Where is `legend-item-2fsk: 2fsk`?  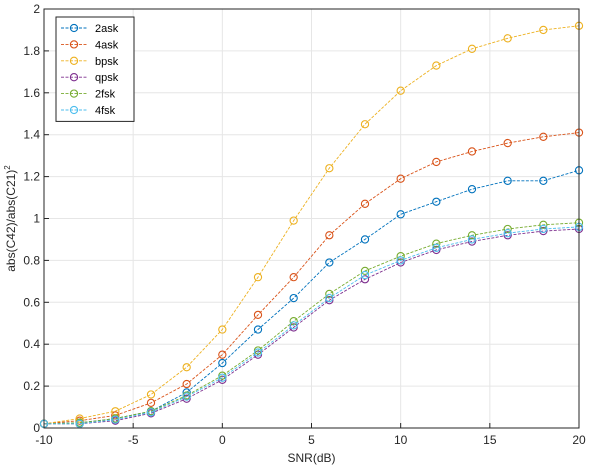
legend-item-2fsk: 2fsk is located at coordinates (88, 95).